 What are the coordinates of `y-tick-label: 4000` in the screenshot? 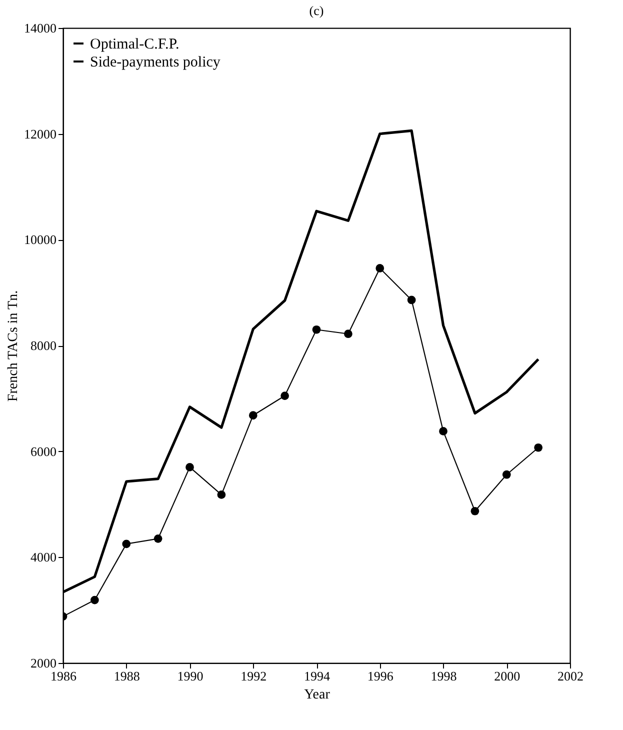 It's located at (43, 557).